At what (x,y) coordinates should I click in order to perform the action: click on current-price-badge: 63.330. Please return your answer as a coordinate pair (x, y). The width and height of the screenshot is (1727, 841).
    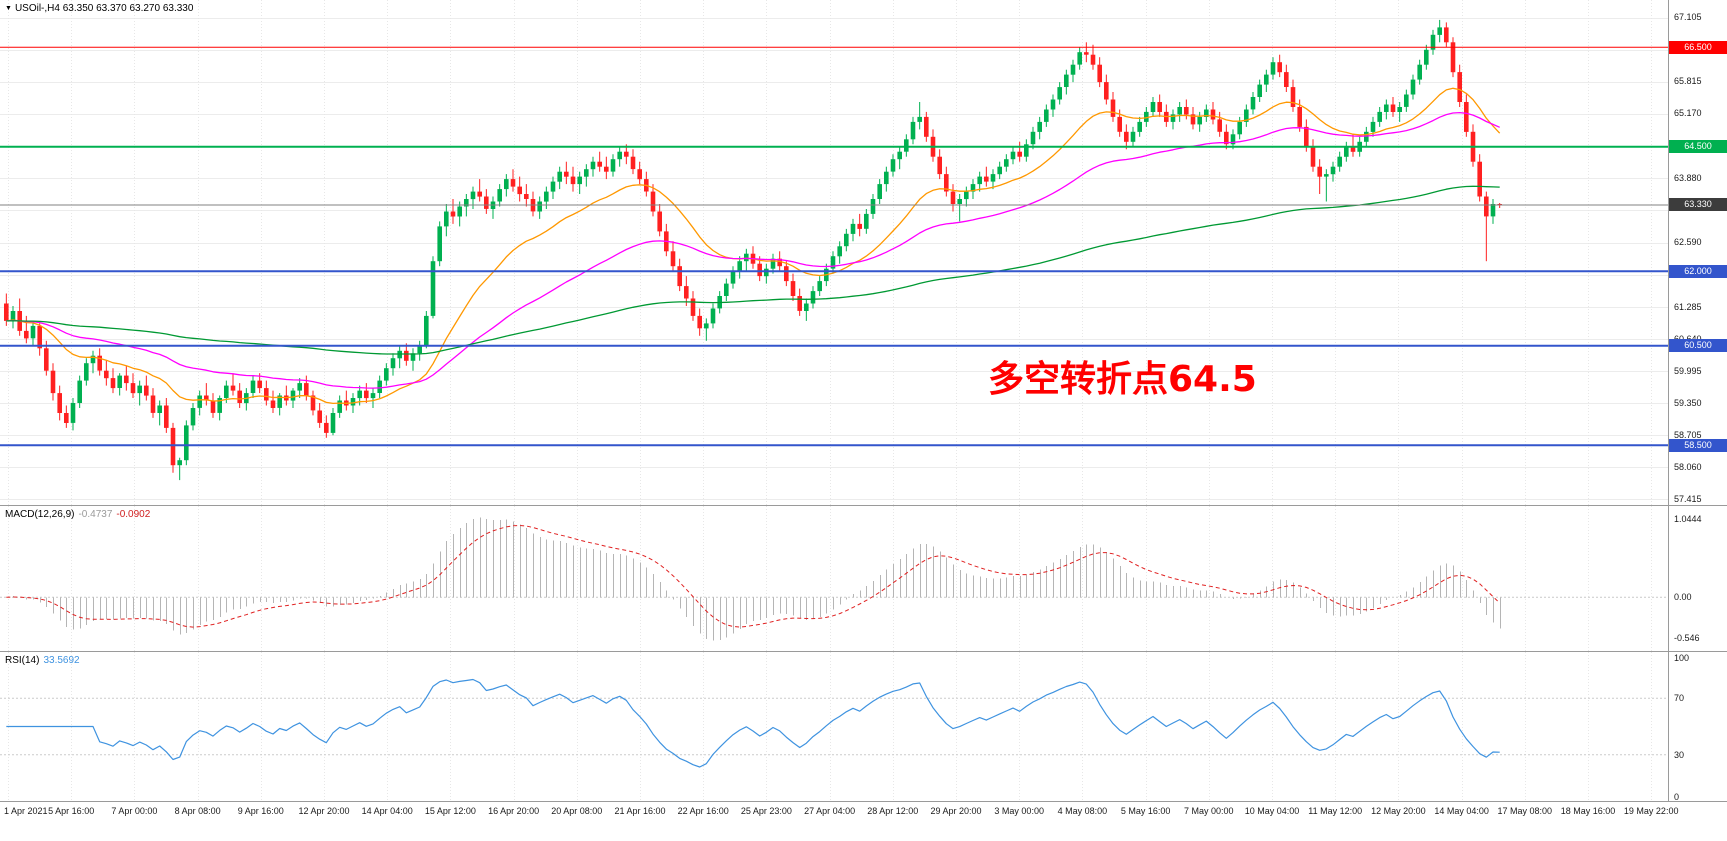
    Looking at the image, I should click on (1698, 204).